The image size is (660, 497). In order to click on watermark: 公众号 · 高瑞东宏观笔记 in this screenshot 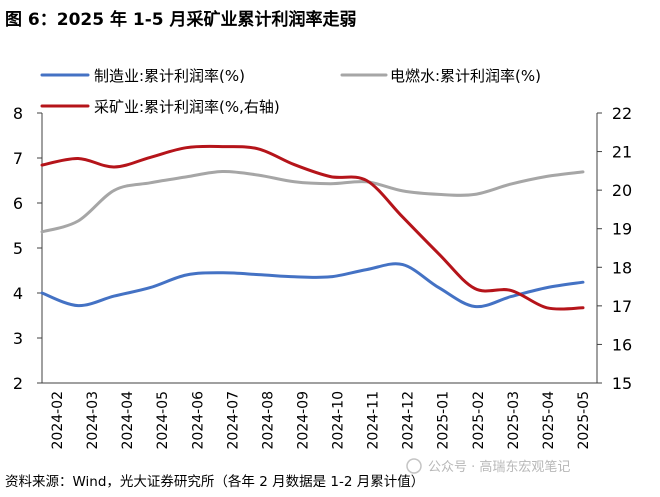, I will do `click(488, 466)`.